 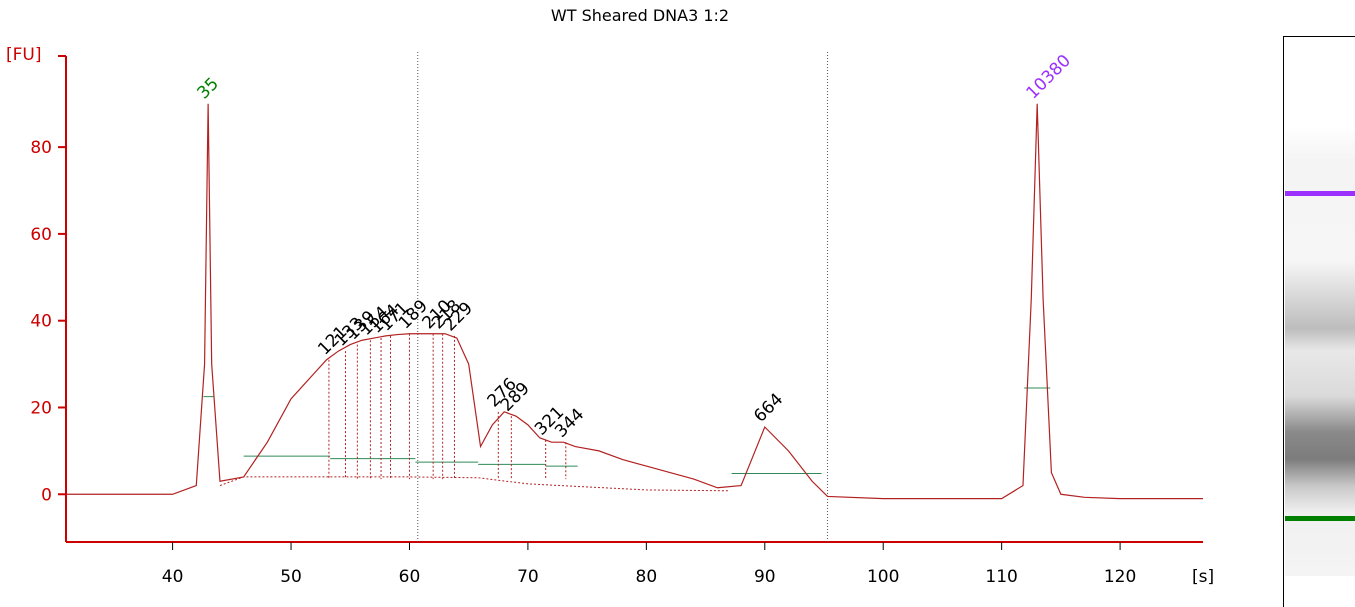 I want to click on y-tick-label: 40, so click(x=41, y=322).